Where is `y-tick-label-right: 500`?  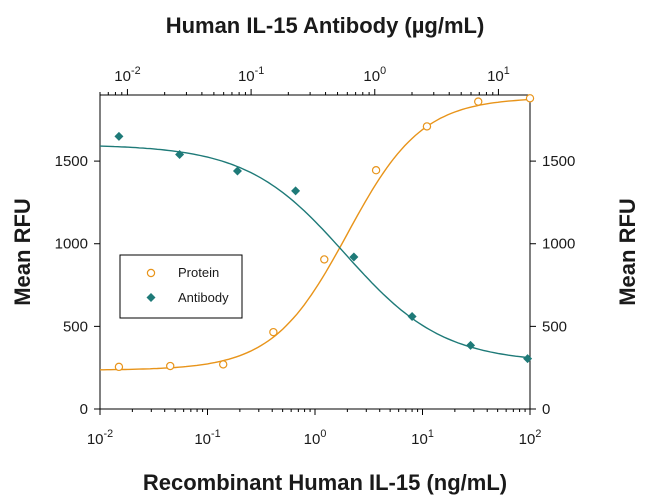 y-tick-label-right: 500 is located at coordinates (554, 326).